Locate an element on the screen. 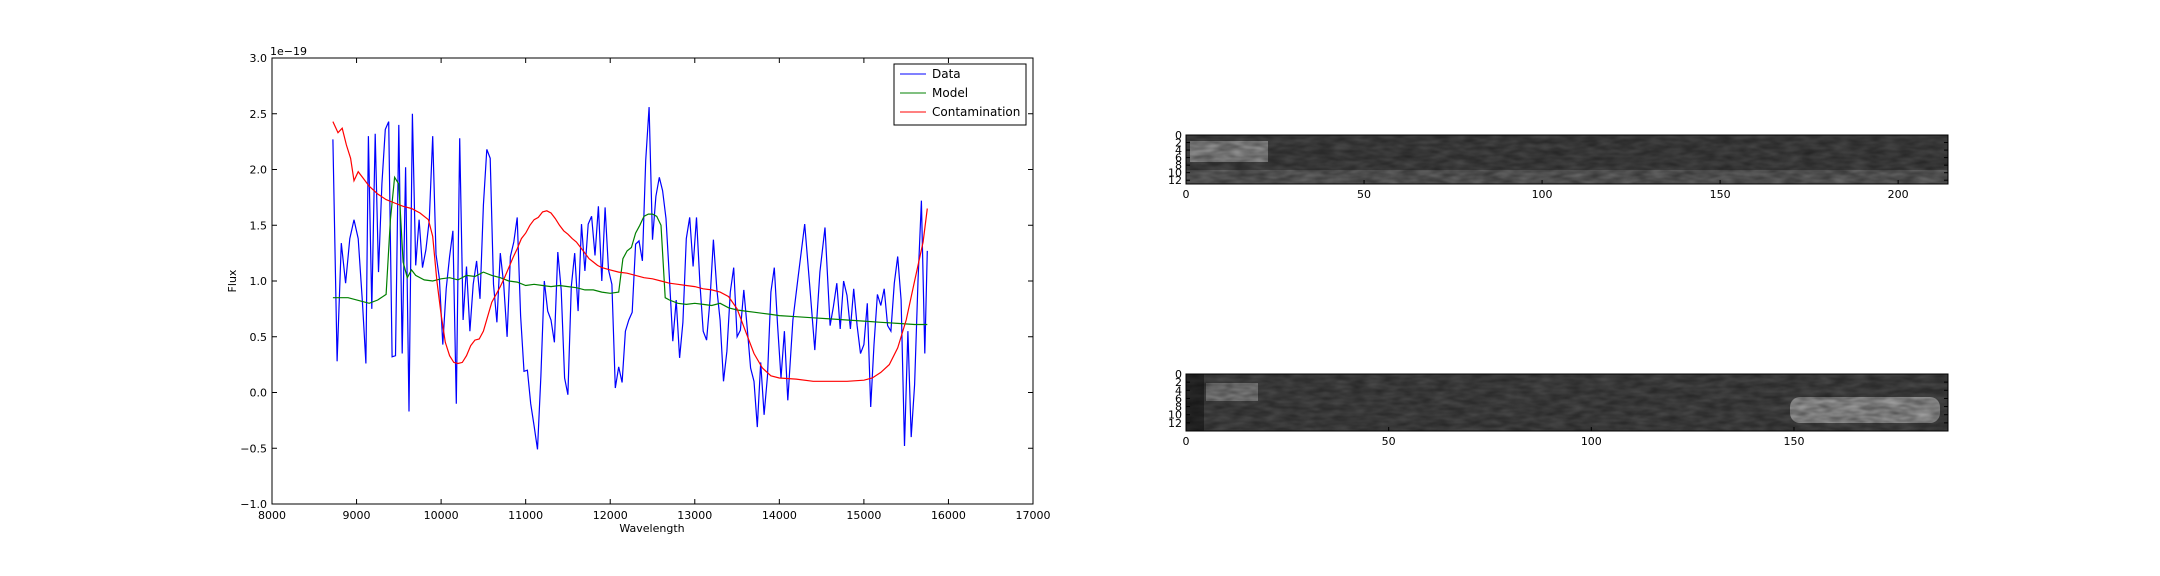 This screenshot has width=2160, height=576. x-tick-label: 12000 is located at coordinates (610, 515).